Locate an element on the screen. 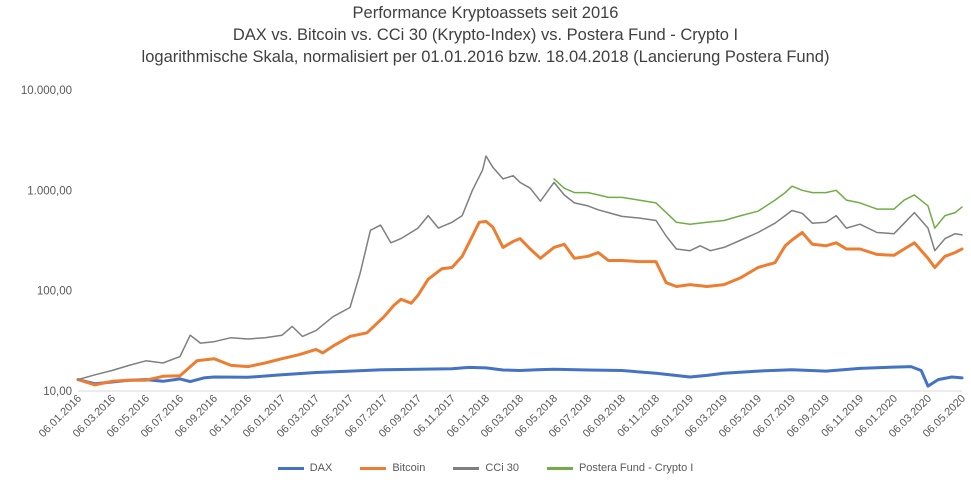 The height and width of the screenshot is (480, 971). chart-title-line-1: Performance Kryptoassets seit 2016 is located at coordinates (485, 13).